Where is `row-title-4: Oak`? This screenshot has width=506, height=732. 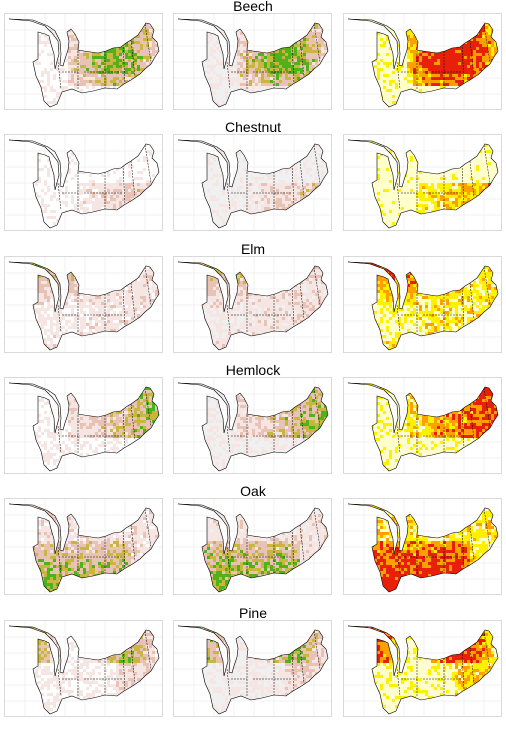
row-title-4: Oak is located at coordinates (253, 491).